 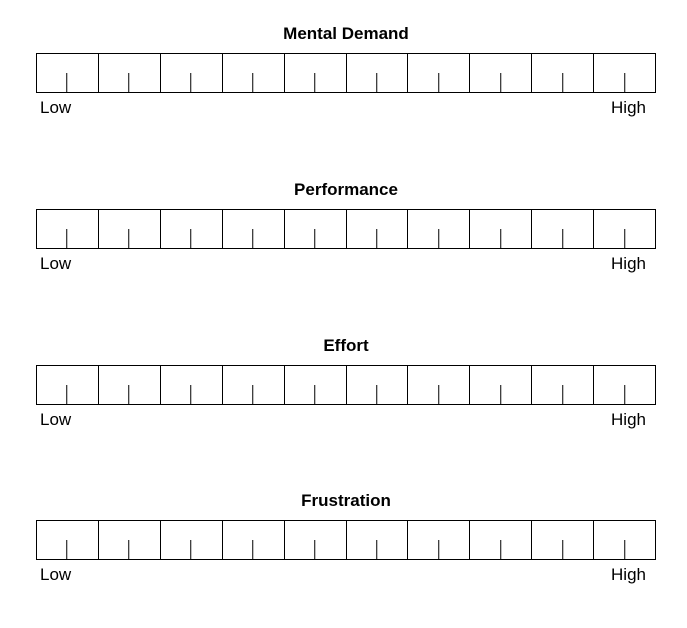 What do you see at coordinates (346, 189) in the screenshot?
I see `scale-title: Performance` at bounding box center [346, 189].